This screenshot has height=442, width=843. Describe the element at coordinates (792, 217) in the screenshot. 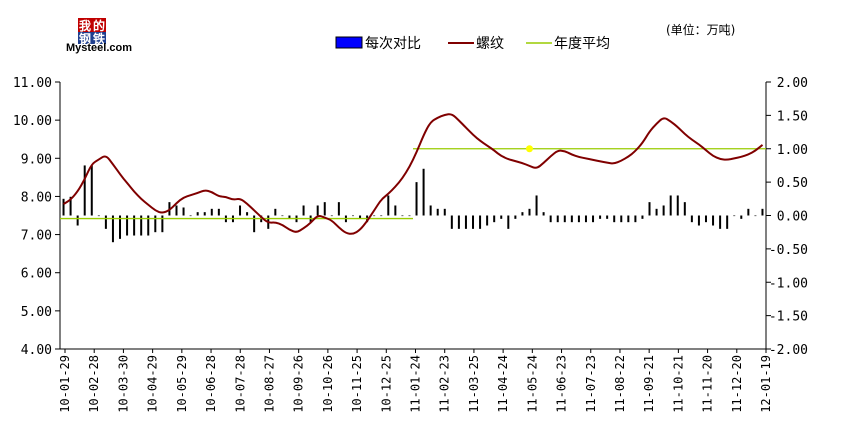

I see `y-right-tick-label: 0.00` at that location.